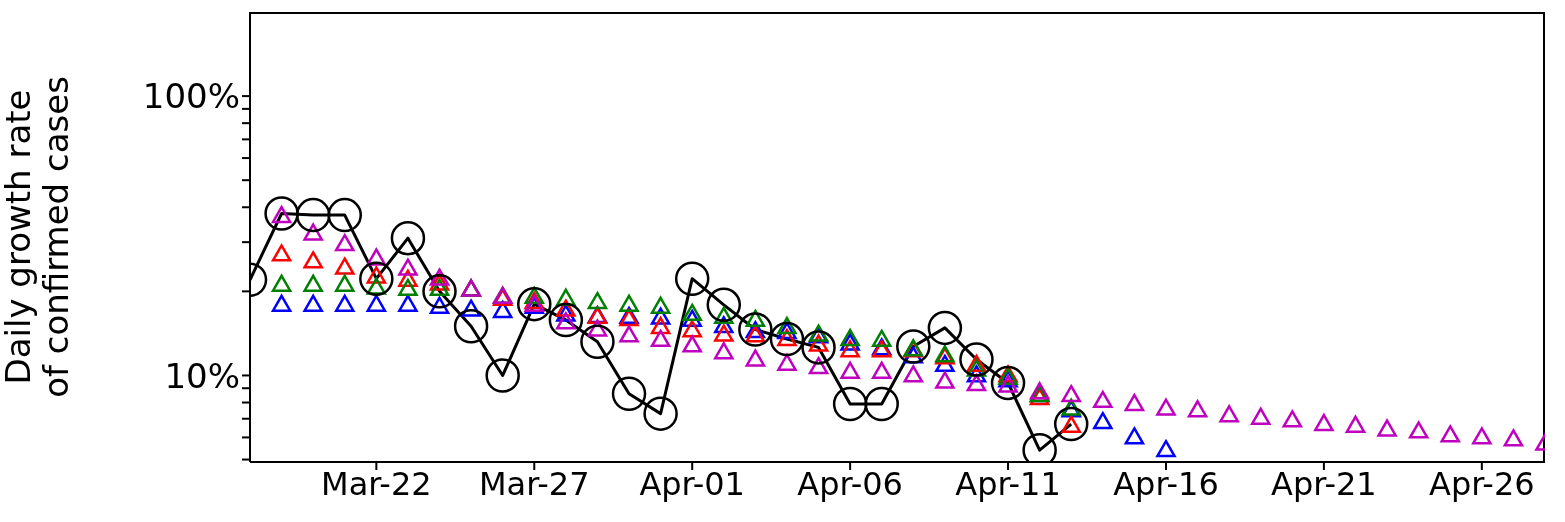  I want to click on x-tick-label: Apr-11, so click(1008, 483).